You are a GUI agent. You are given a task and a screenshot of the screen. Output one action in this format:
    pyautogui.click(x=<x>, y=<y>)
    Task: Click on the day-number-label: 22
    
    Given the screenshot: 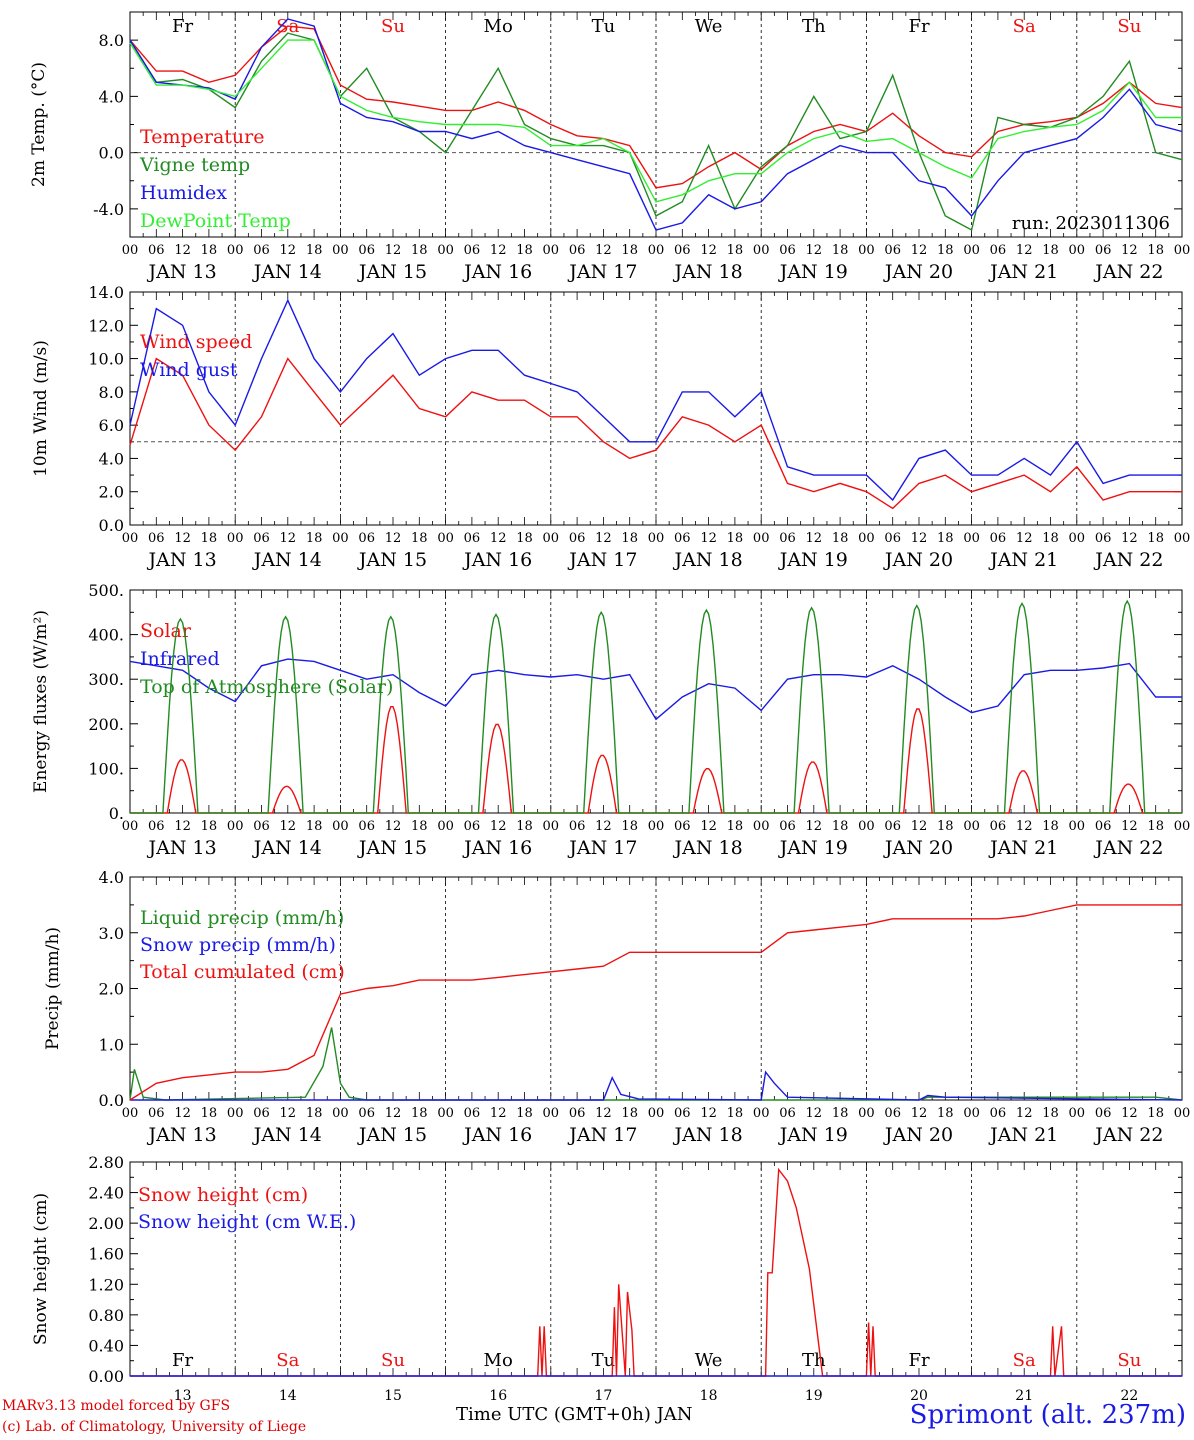 What is the action you would take?
    pyautogui.click(x=1129, y=1396)
    